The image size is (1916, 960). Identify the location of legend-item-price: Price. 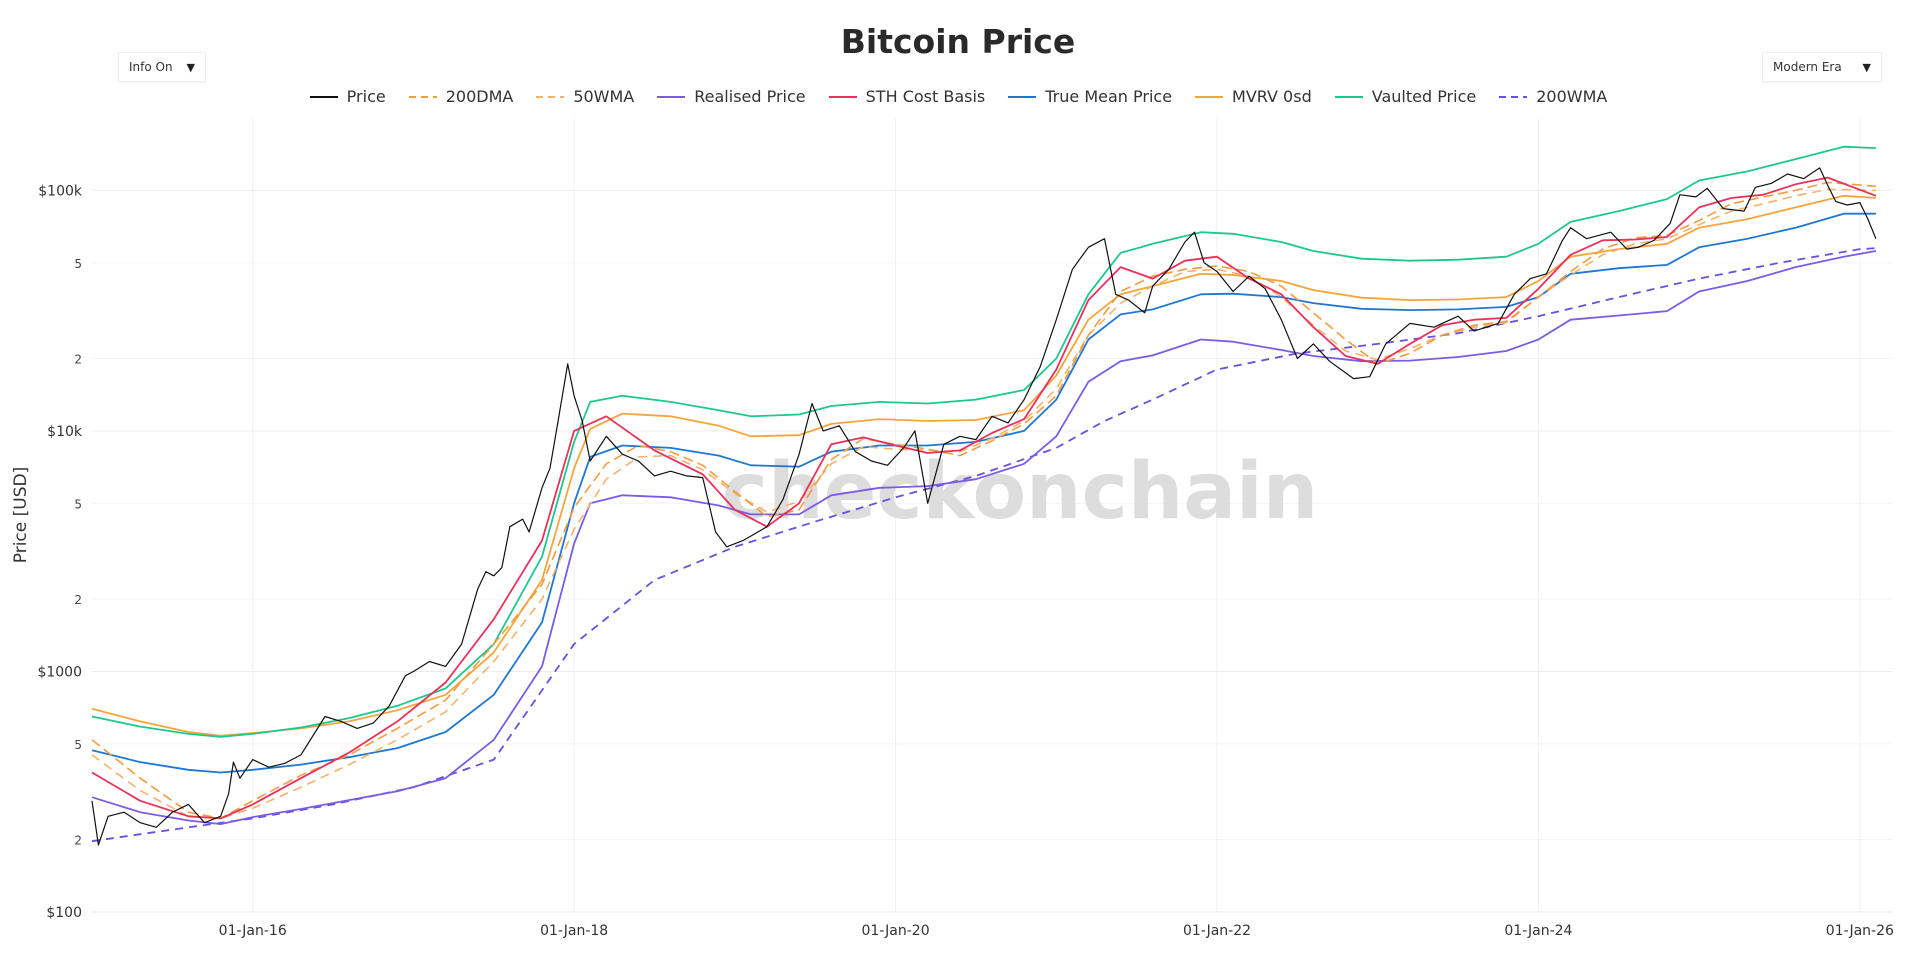
(347, 96).